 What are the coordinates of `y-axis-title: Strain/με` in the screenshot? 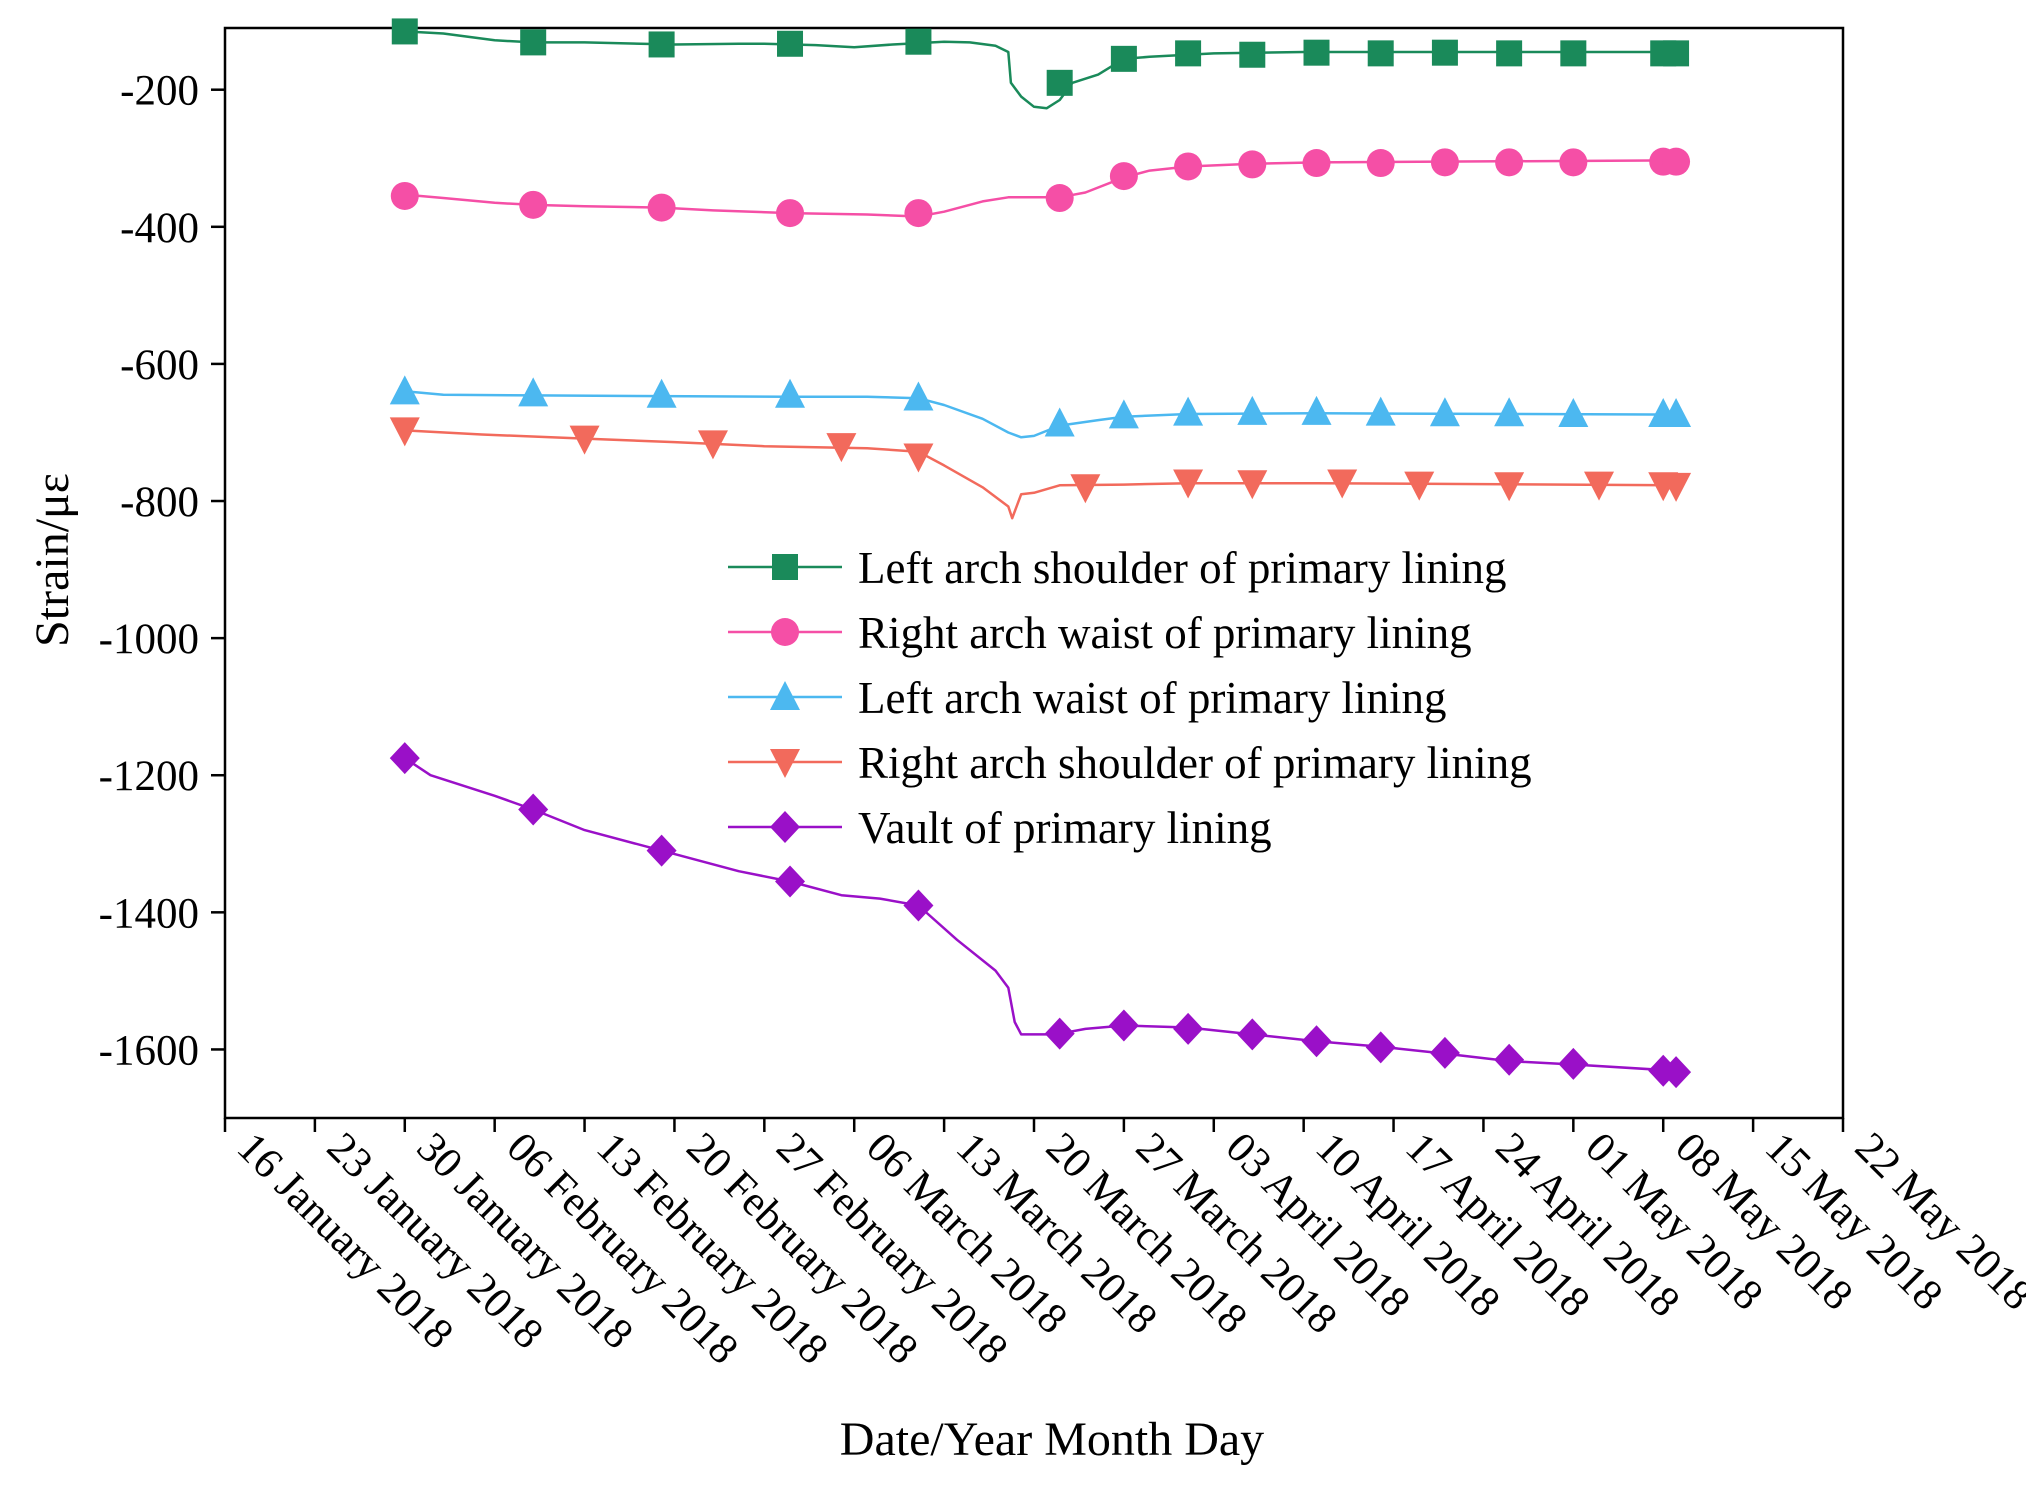 It's located at (52, 560).